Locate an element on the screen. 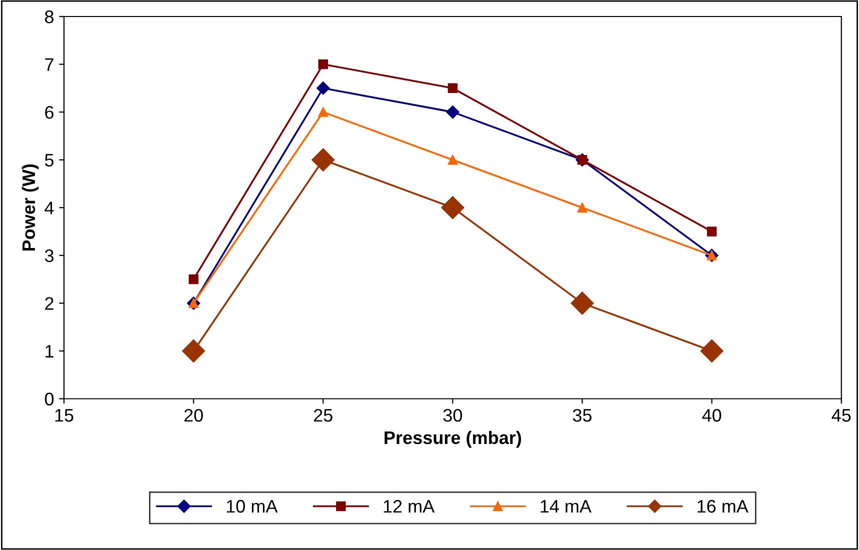 Image resolution: width=859 pixels, height=550 pixels. y-axis-title: Power (W) is located at coordinates (30, 207).